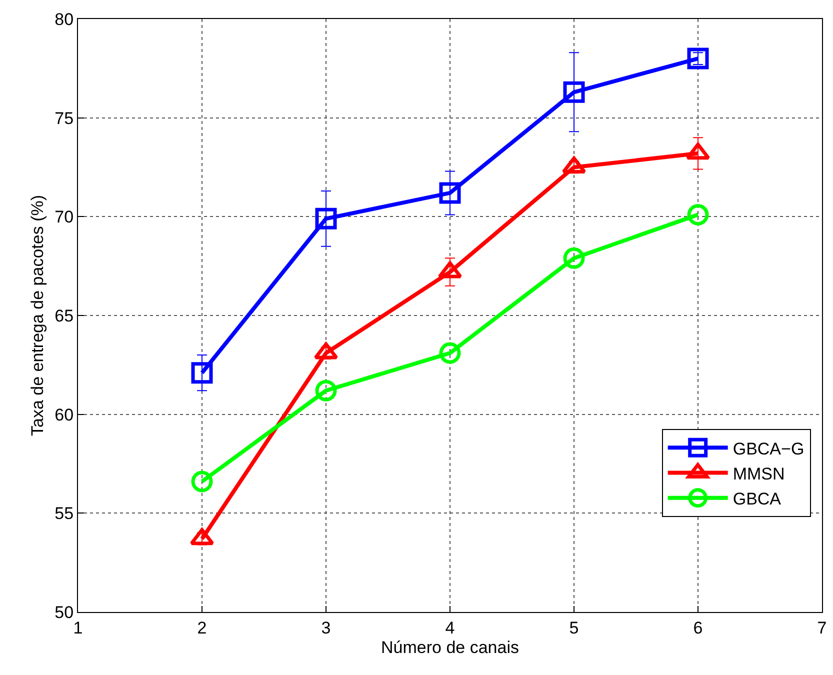 The width and height of the screenshot is (833, 675). I want to click on y-tick-label: 60, so click(64, 414).